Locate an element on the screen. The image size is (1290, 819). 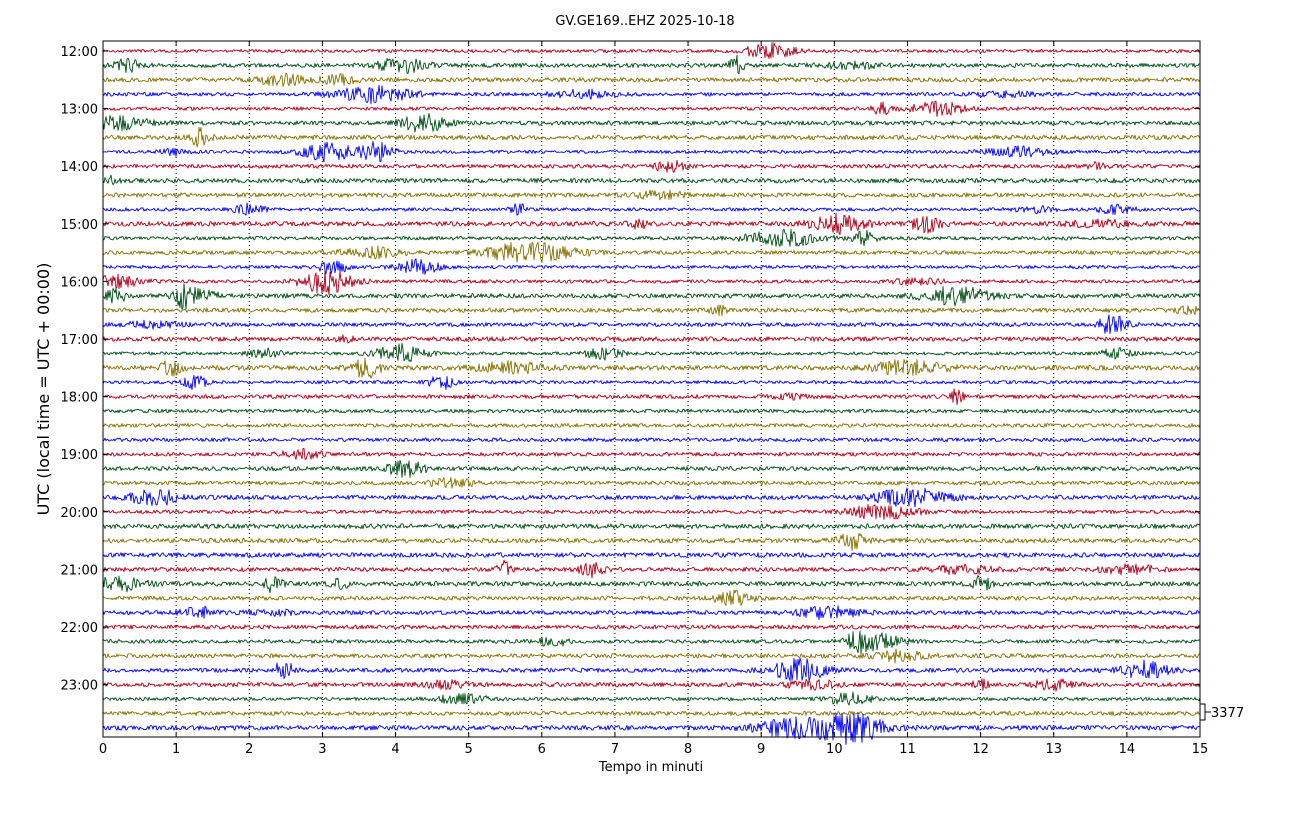
y-tick-label: 21:00 is located at coordinates (79, 570).